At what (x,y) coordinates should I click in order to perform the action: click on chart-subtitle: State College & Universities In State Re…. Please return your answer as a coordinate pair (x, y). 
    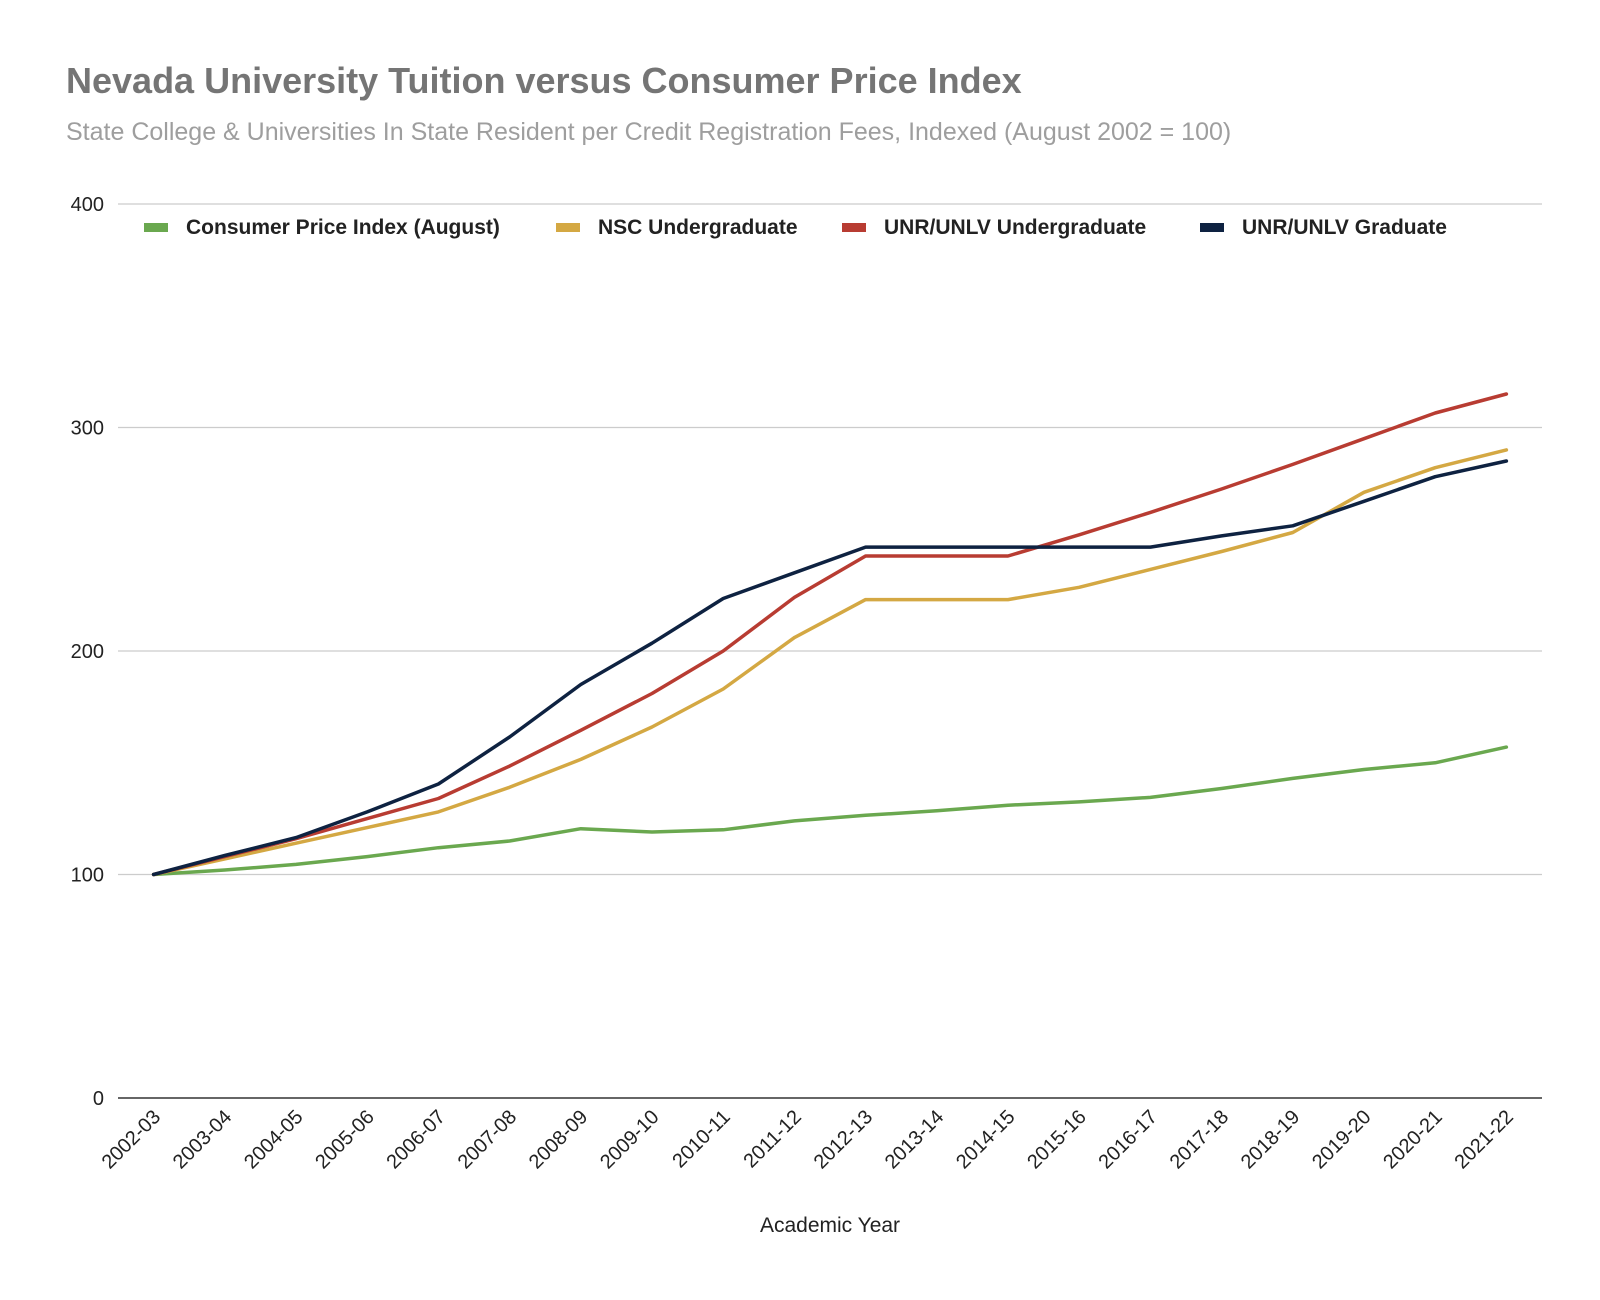
    Looking at the image, I should click on (649, 132).